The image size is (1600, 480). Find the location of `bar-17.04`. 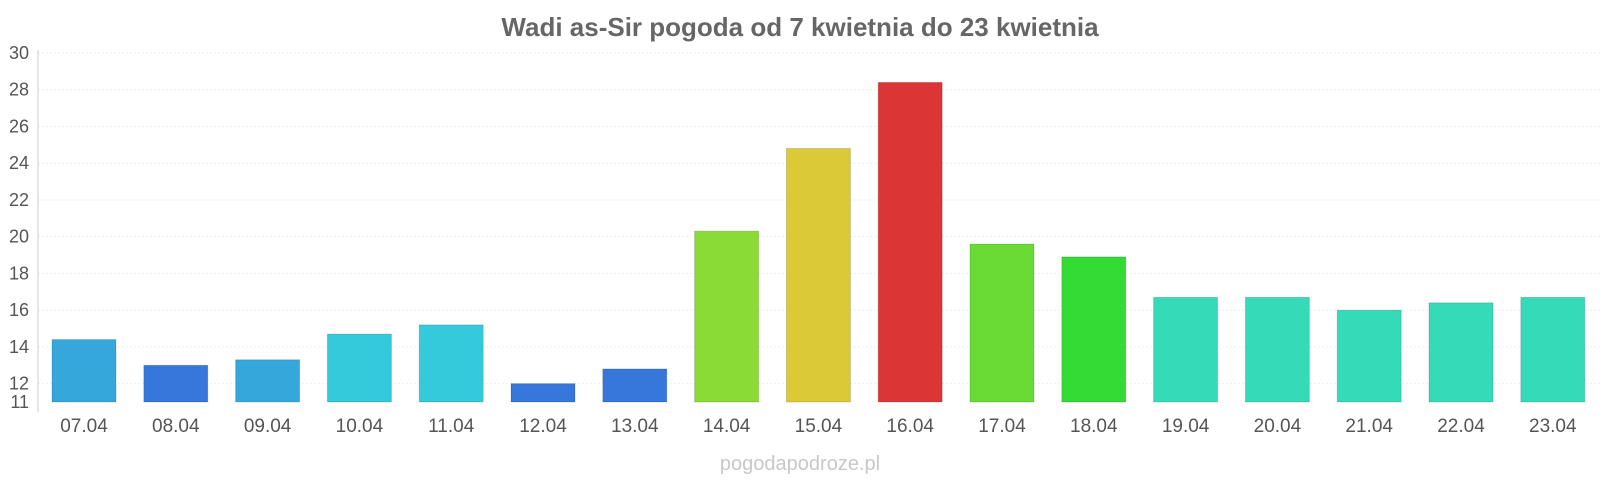

bar-17.04 is located at coordinates (1002, 323).